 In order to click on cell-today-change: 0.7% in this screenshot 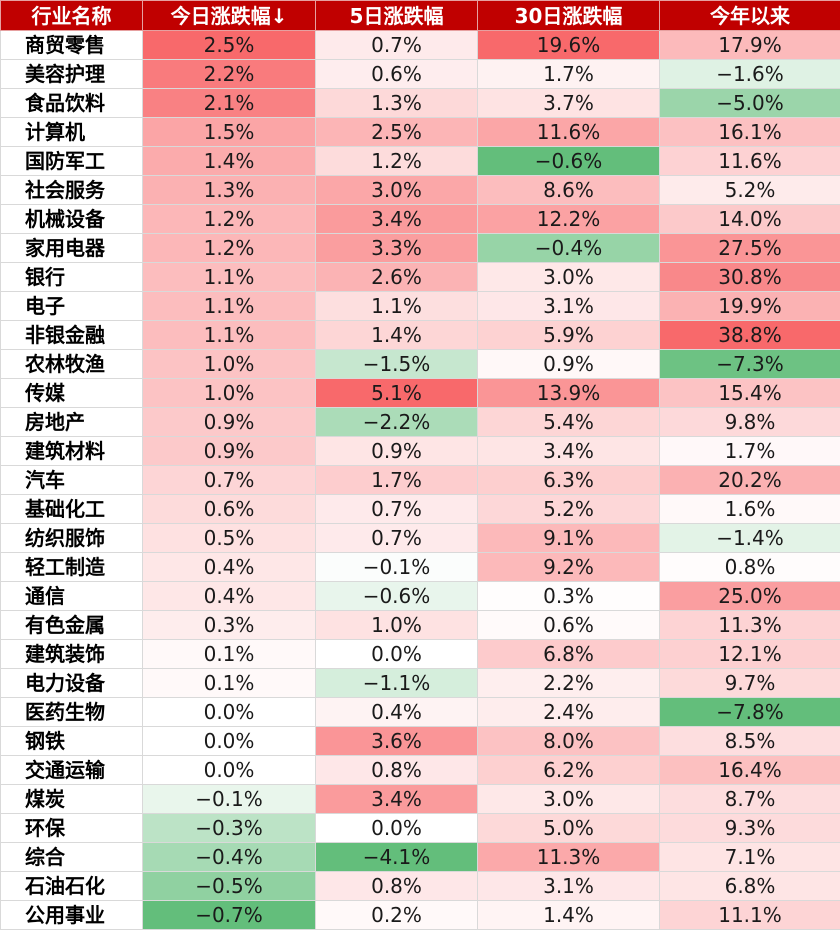, I will do `click(229, 480)`.